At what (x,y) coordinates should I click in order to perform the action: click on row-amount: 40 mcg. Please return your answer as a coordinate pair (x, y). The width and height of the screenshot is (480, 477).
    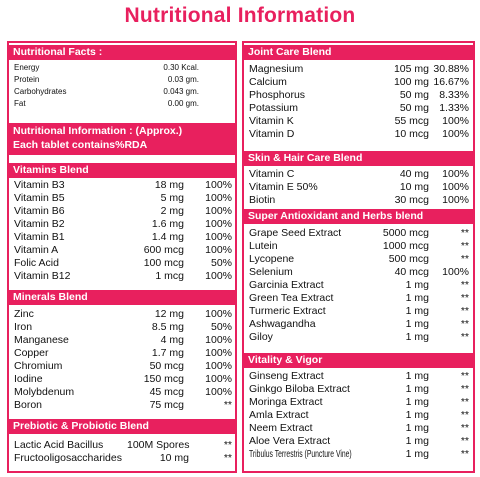
    Looking at the image, I should click on (411, 272).